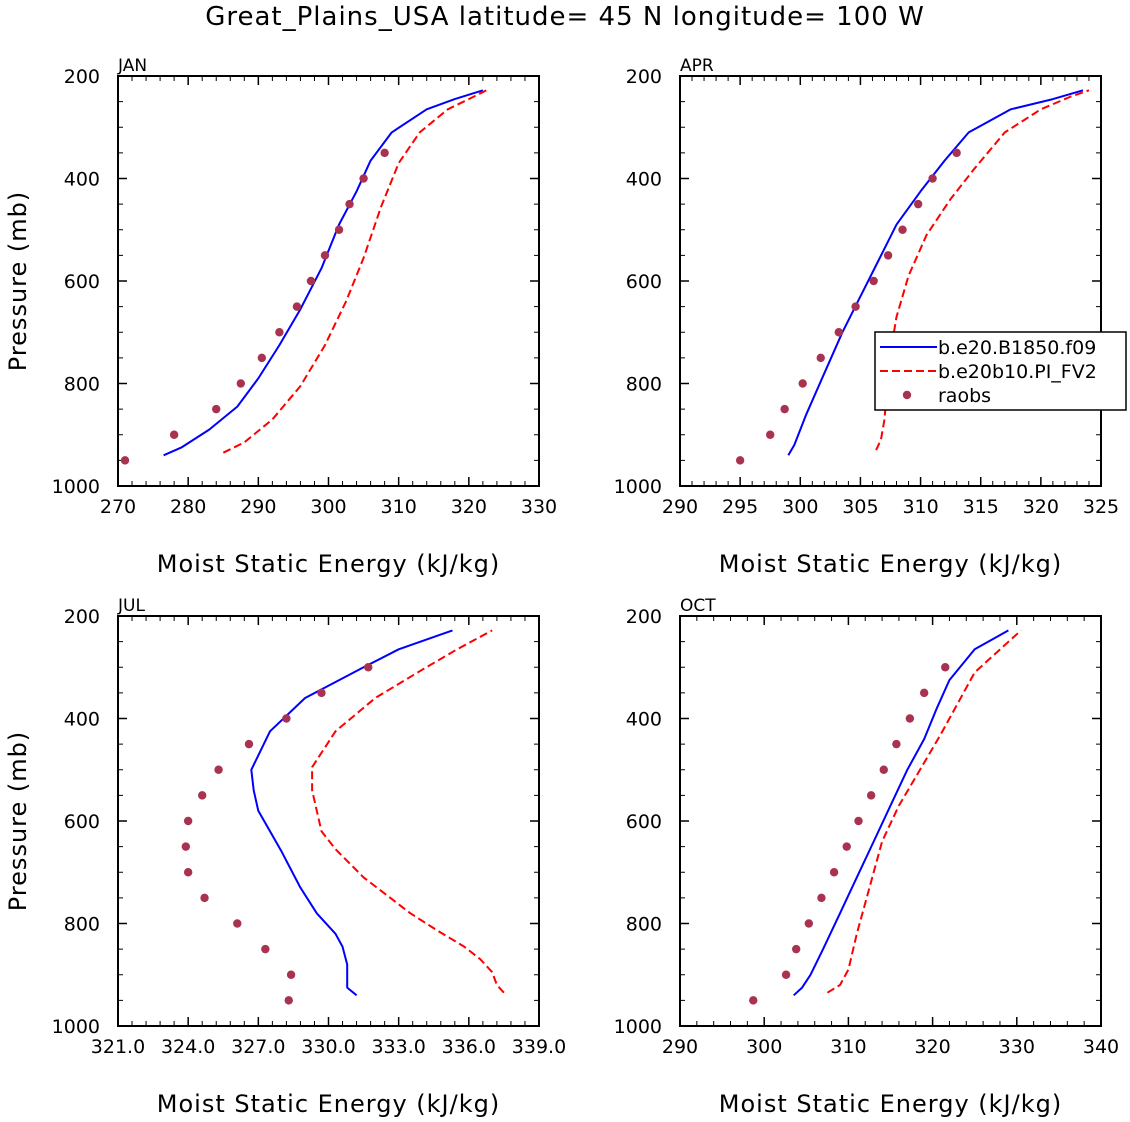 This screenshot has width=1130, height=1122. What do you see at coordinates (1017, 348) in the screenshot?
I see `legend-label: b.e20.B1850.f09` at bounding box center [1017, 348].